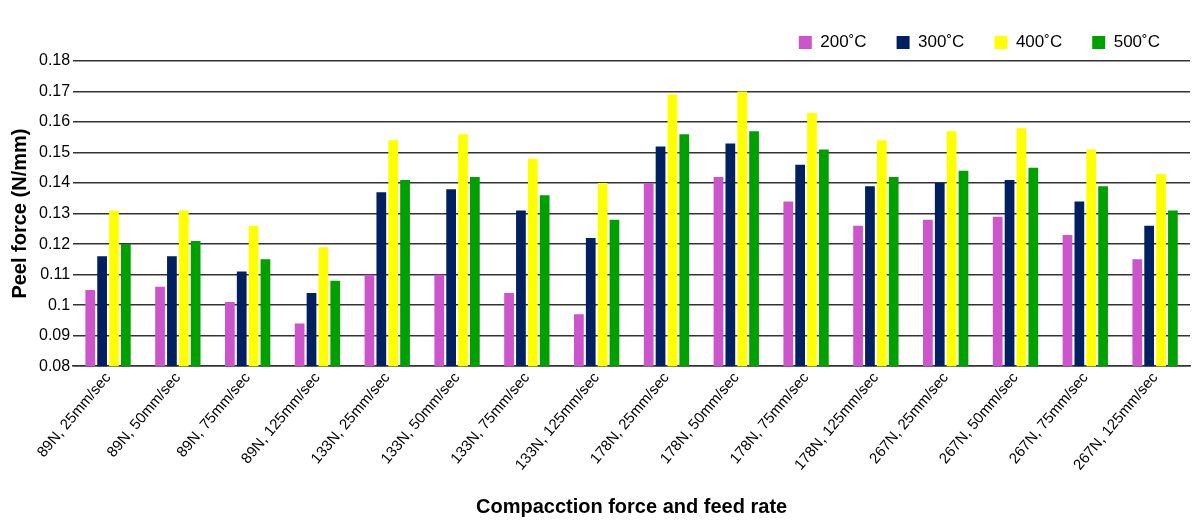 The width and height of the screenshot is (1198, 527). What do you see at coordinates (1137, 42) in the screenshot?
I see `legend-label: 500˚C` at bounding box center [1137, 42].